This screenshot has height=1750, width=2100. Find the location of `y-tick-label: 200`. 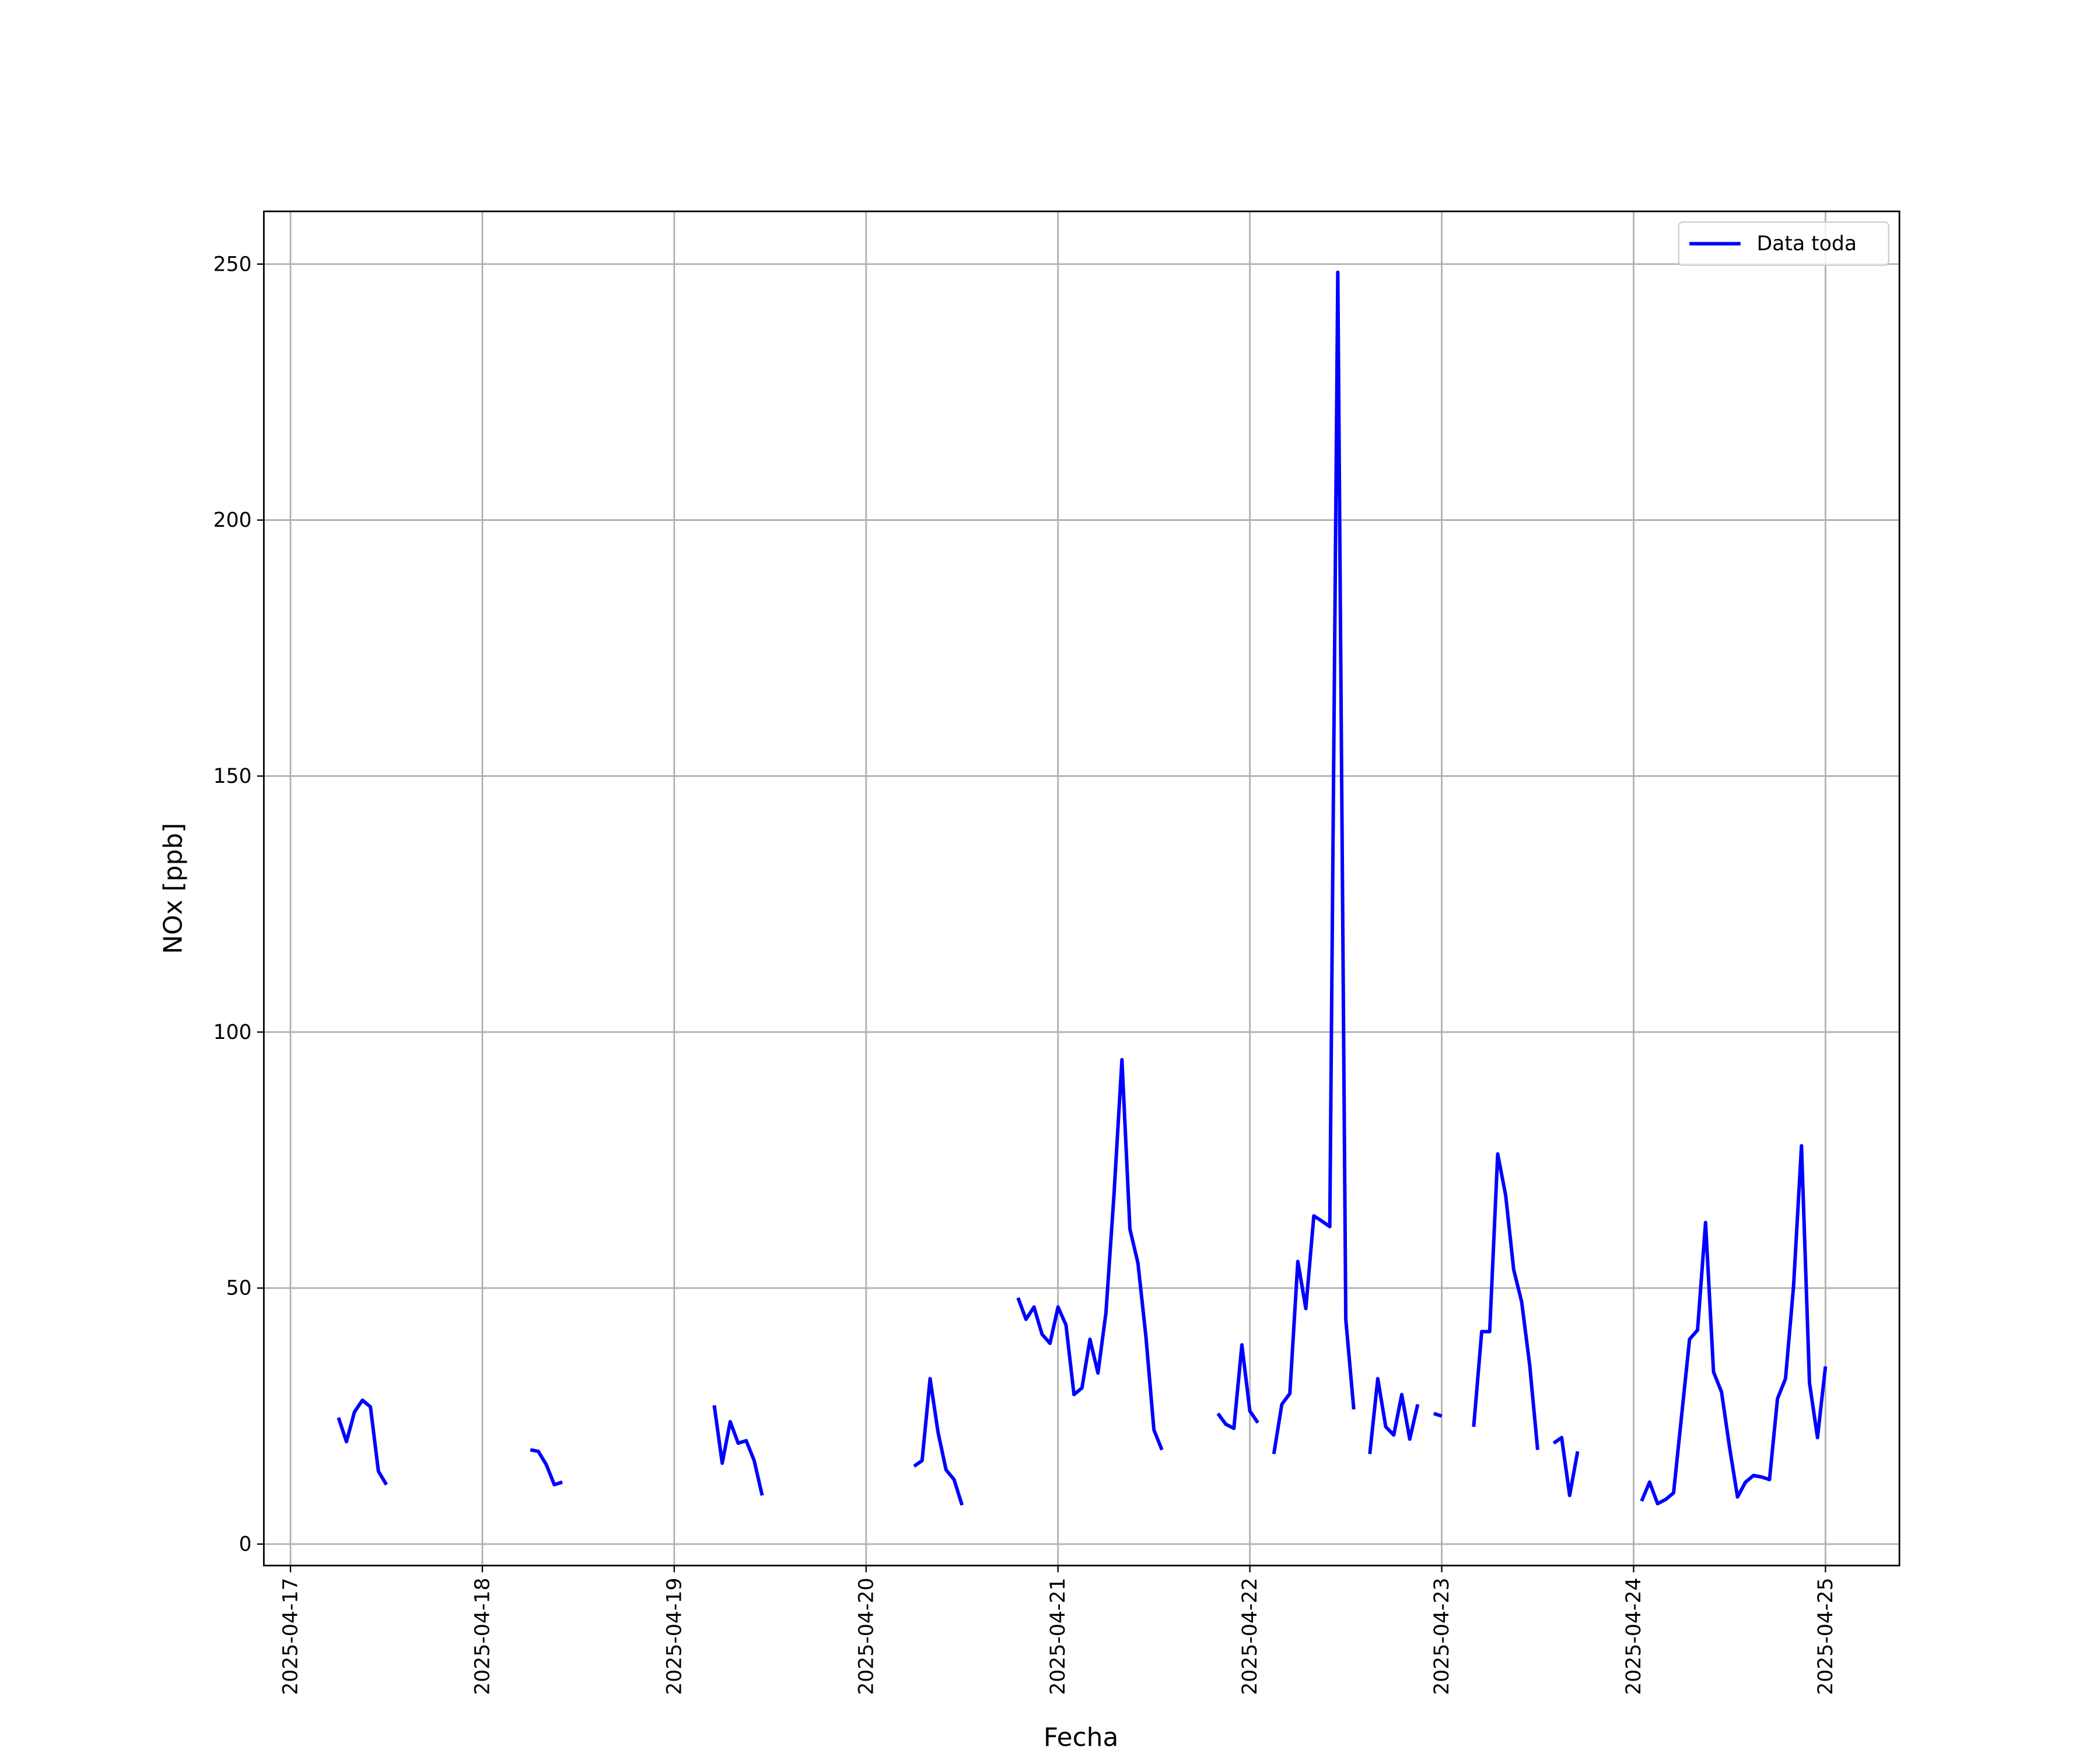

y-tick-label: 200 is located at coordinates (232, 520).